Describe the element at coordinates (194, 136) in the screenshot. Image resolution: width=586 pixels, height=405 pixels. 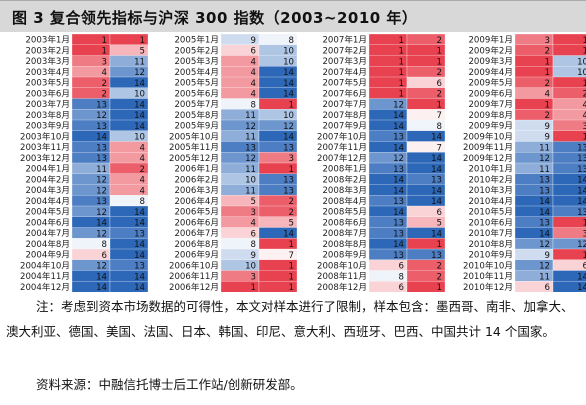
I see `month-label: 2005年10月` at that location.